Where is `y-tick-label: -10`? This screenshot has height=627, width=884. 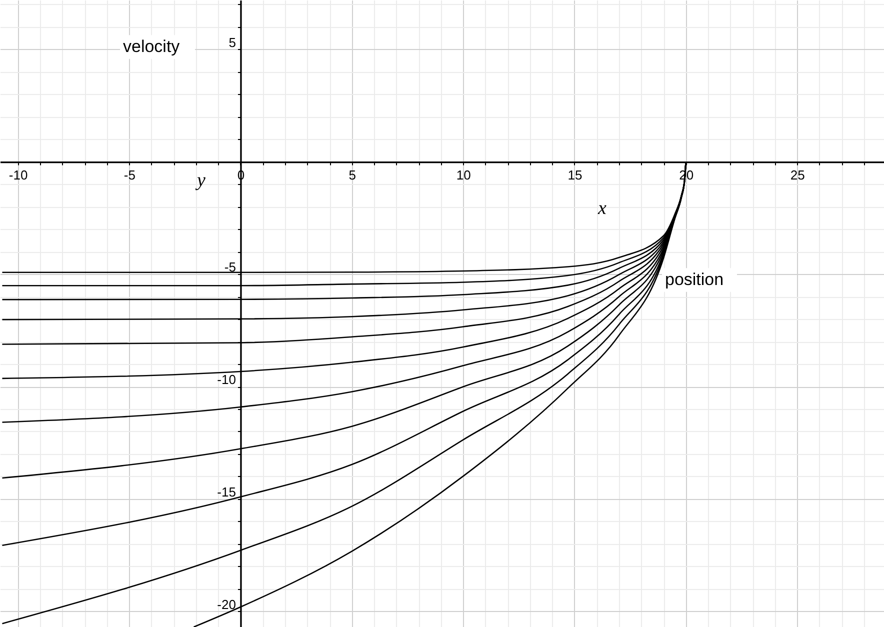 y-tick-label: -10 is located at coordinates (226, 380).